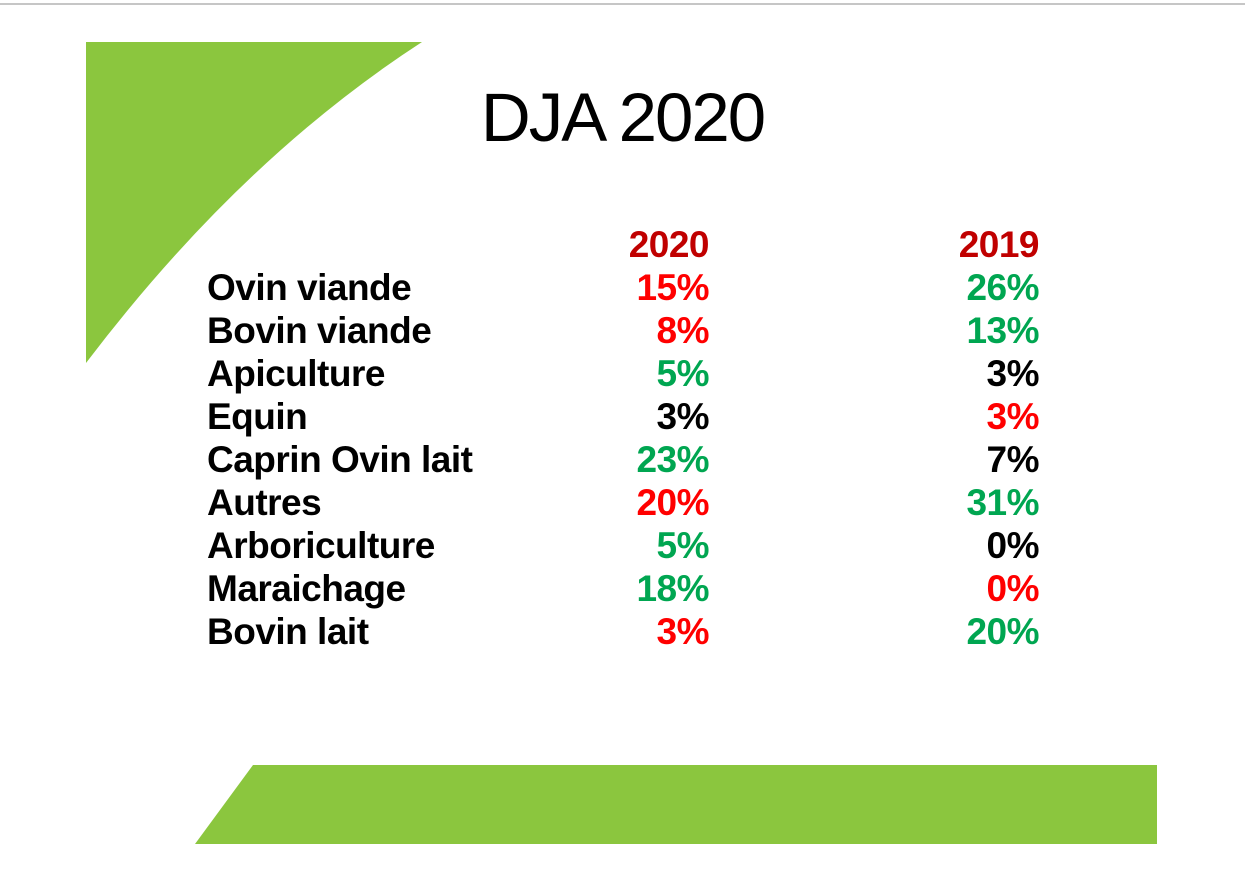 The width and height of the screenshot is (1245, 882). Describe the element at coordinates (257, 416) in the screenshot. I see `category-label: Equin` at that location.